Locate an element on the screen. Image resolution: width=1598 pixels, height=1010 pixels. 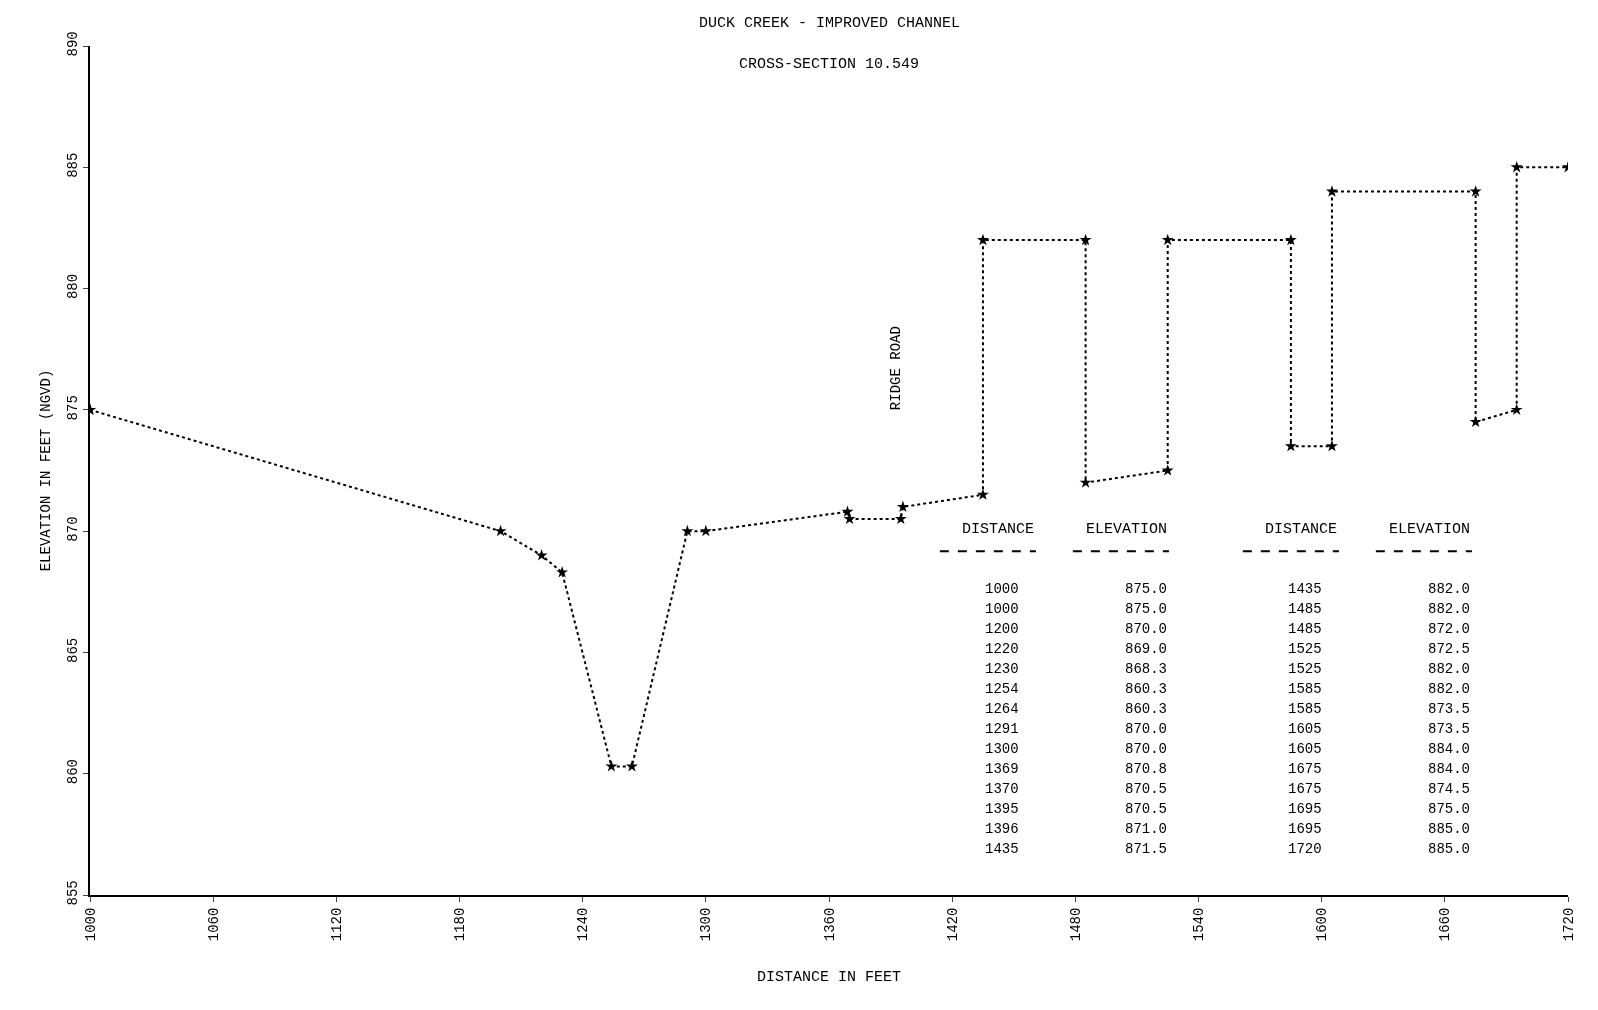
y-tick-label: 885 is located at coordinates (73, 165).